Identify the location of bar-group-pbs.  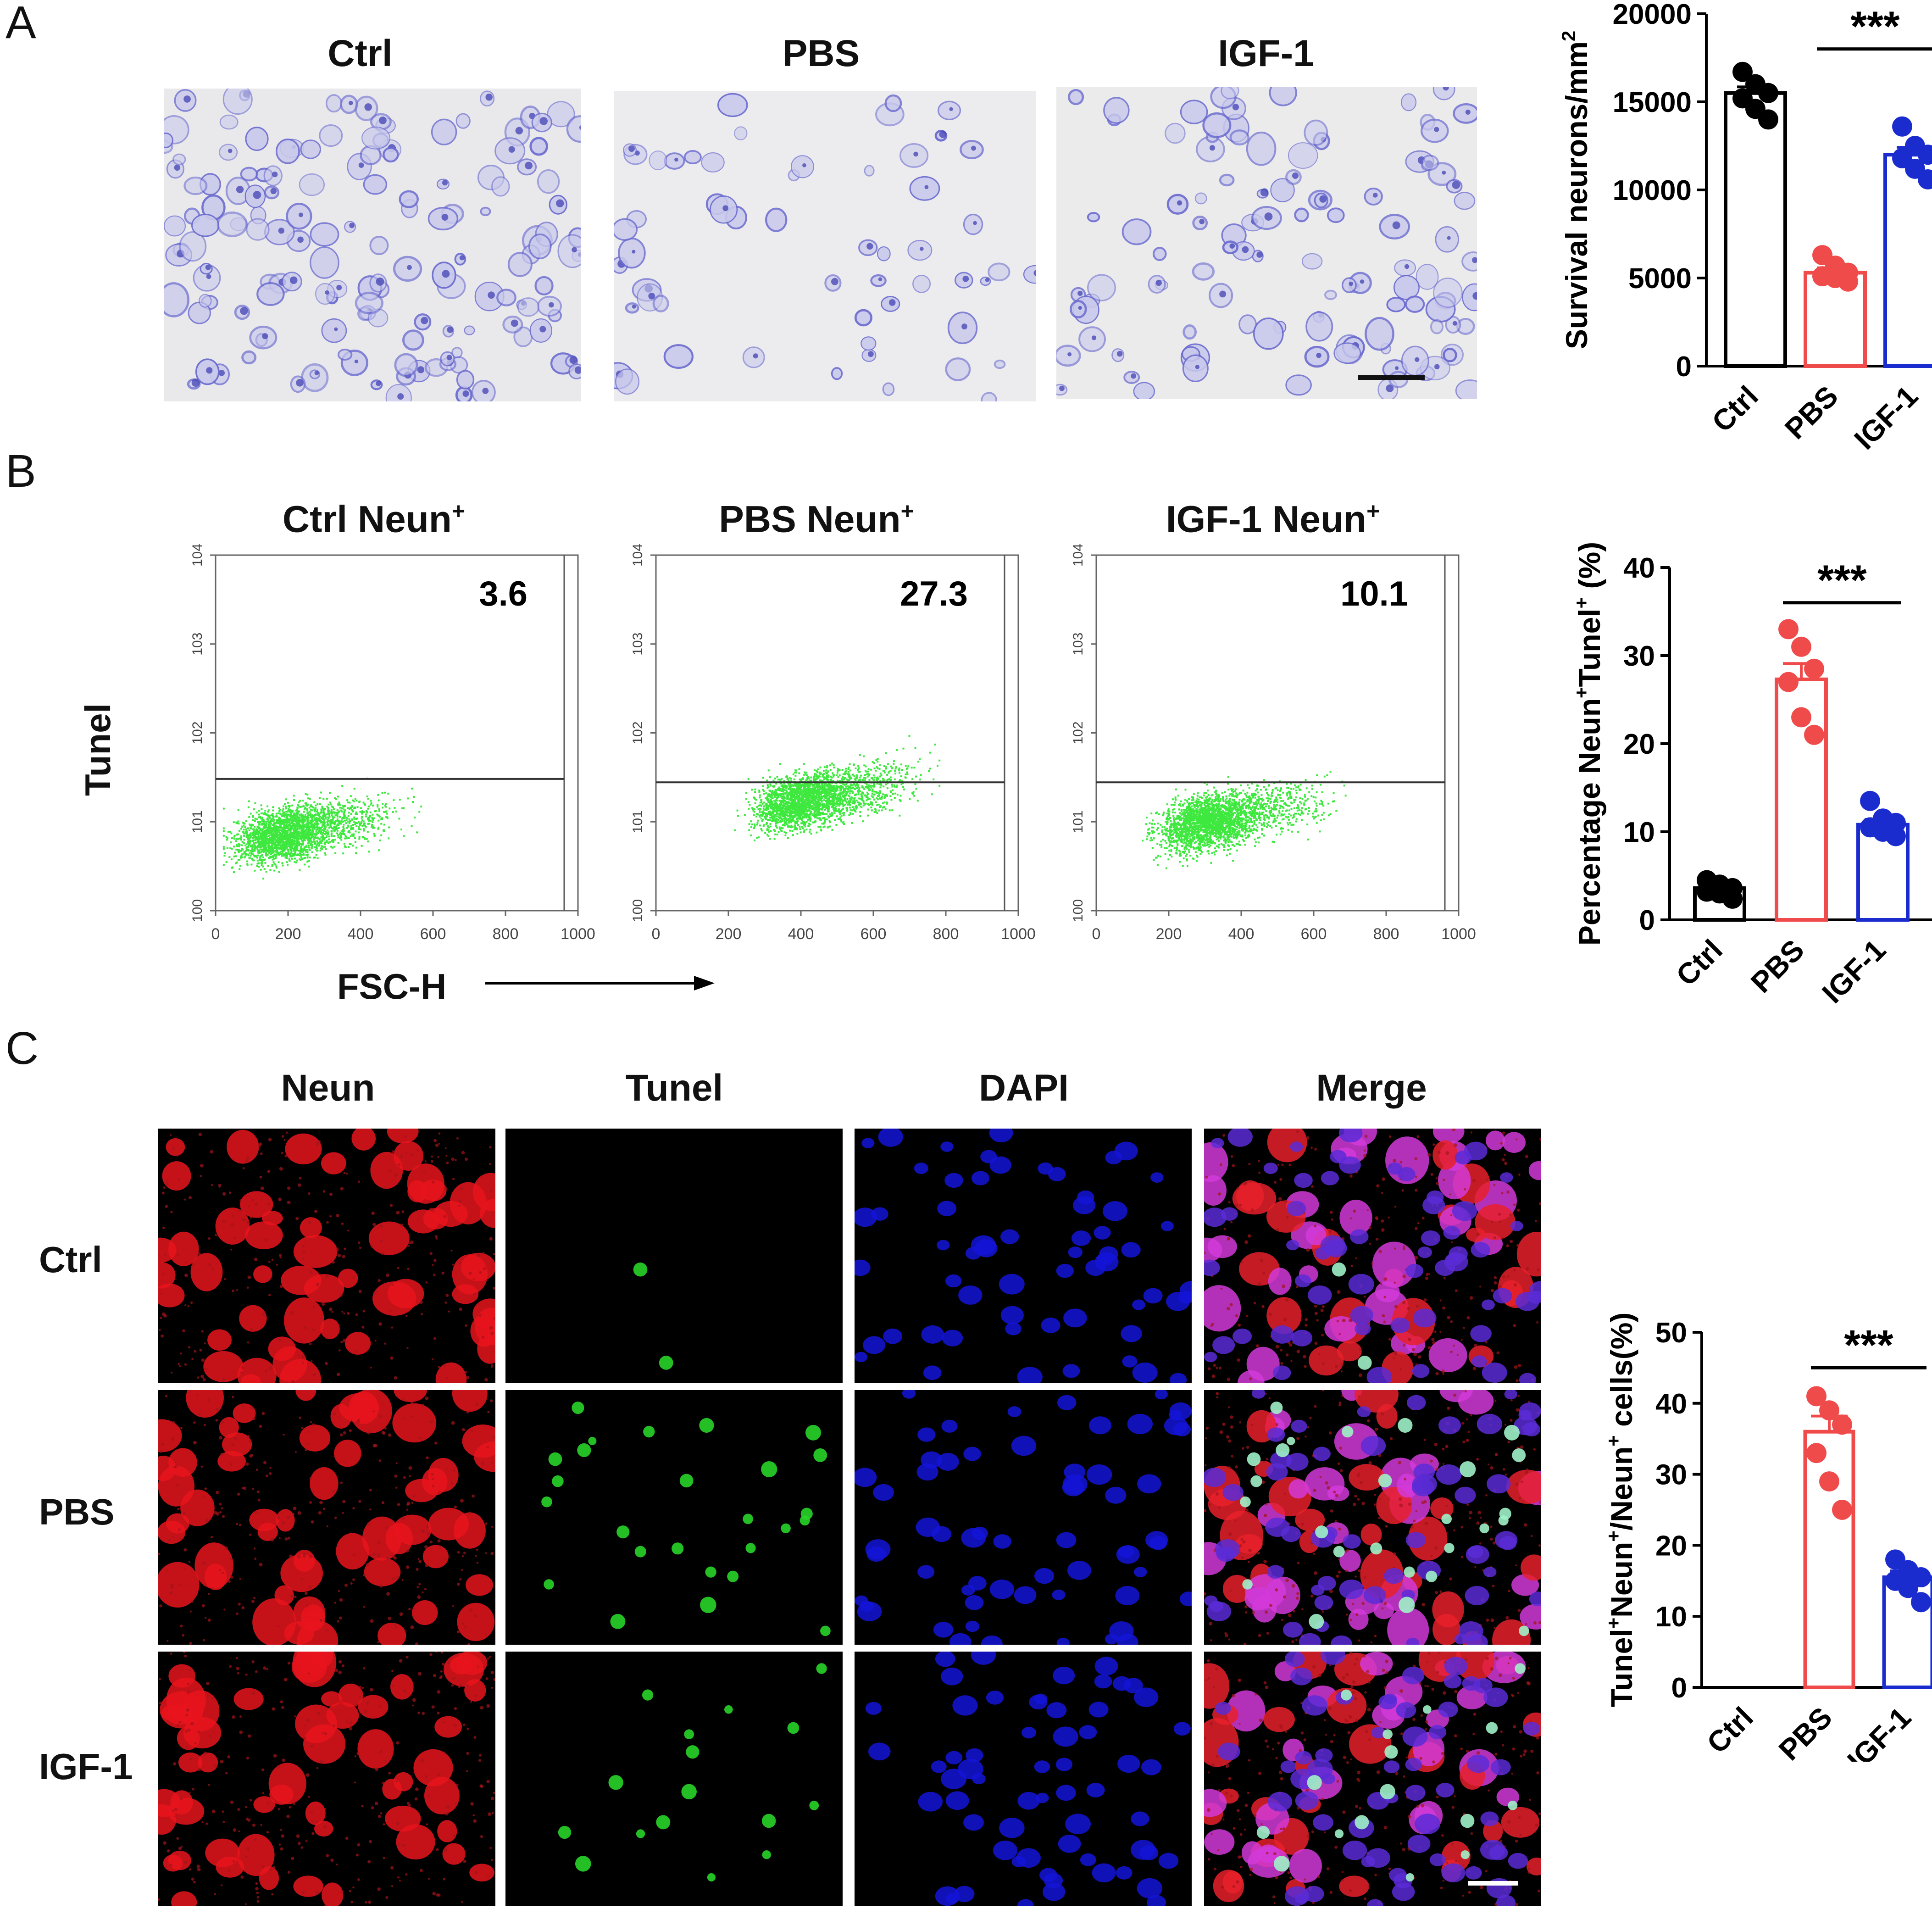
(1801, 769).